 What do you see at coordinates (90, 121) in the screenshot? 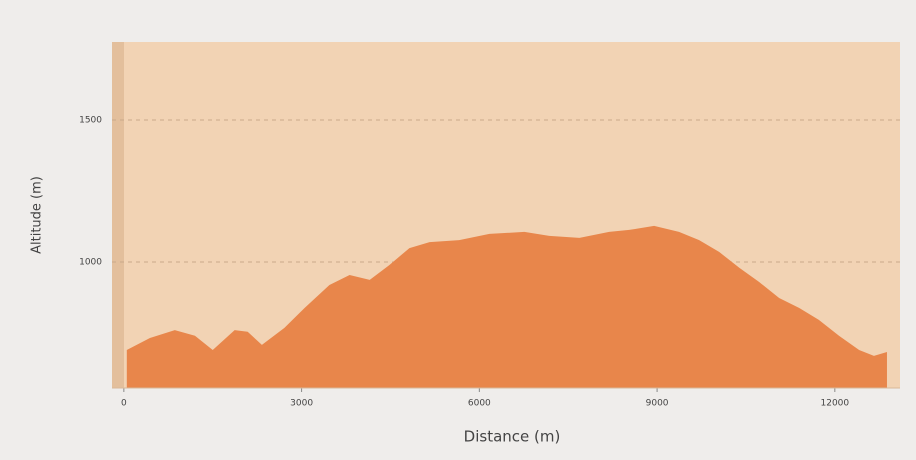
I see `y-tick-label: 1500` at bounding box center [90, 121].